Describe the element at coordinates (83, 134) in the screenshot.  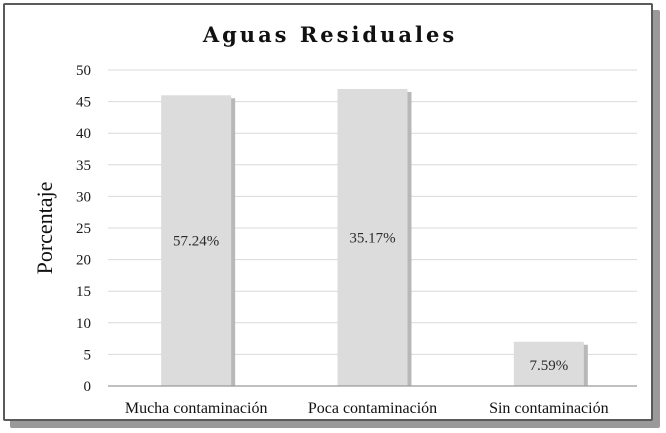
I see `y-tick-label: 40` at that location.